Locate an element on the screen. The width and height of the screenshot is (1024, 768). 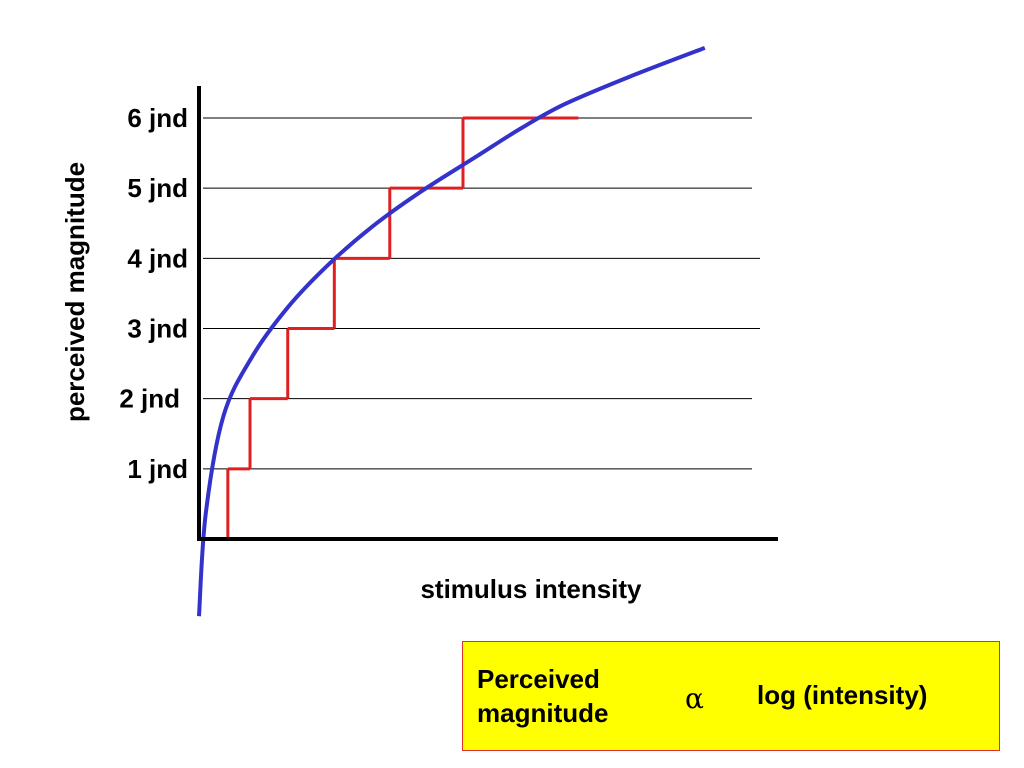
y-tick-labels: 1 jnd 2 jnd 3 jnd 4 jnd 5 jnd 6 jnd is located at coordinates (153, 293).